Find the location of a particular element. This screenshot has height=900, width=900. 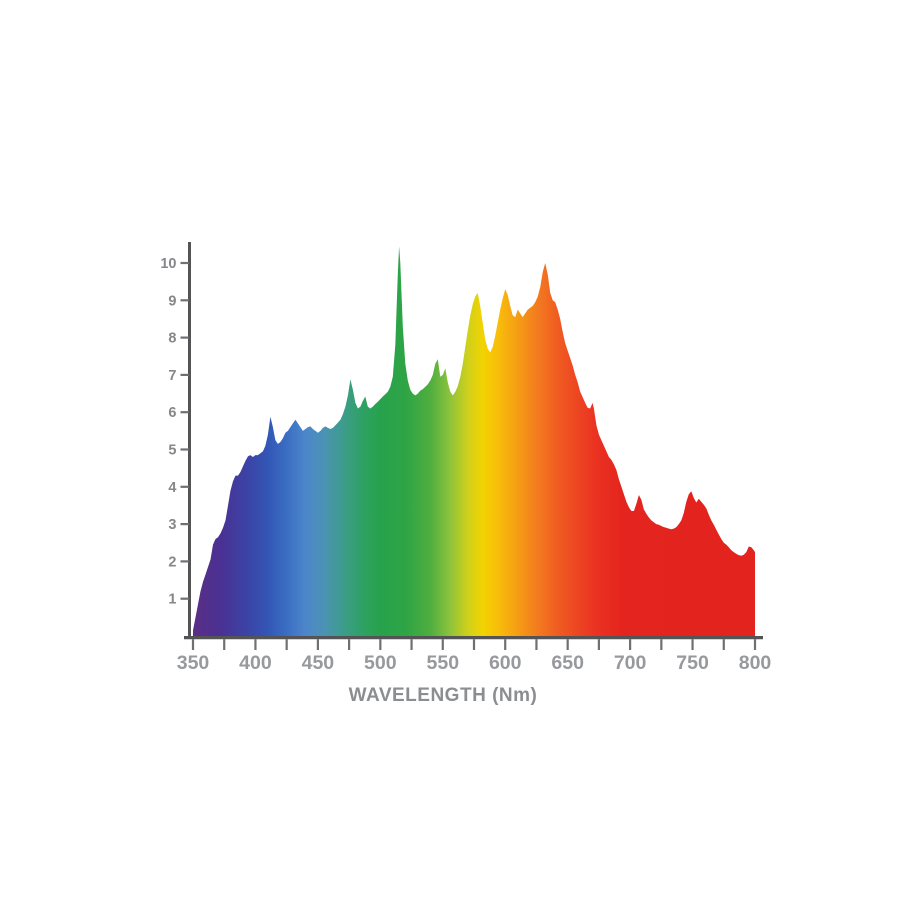

y-axis-tick-label: 6 is located at coordinates (172, 413).